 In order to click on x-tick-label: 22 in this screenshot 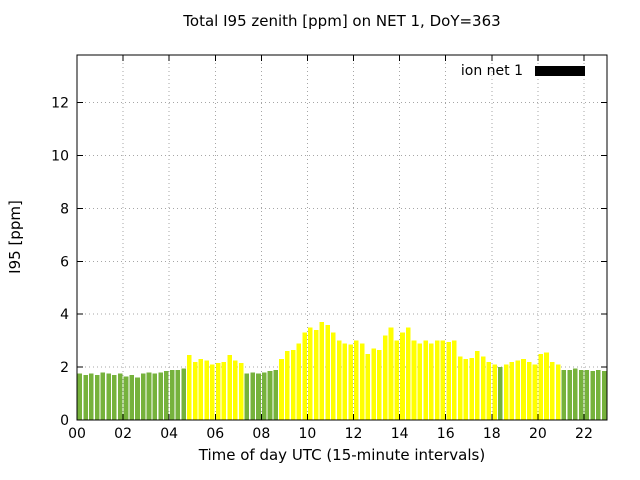, I will do `click(584, 434)`.